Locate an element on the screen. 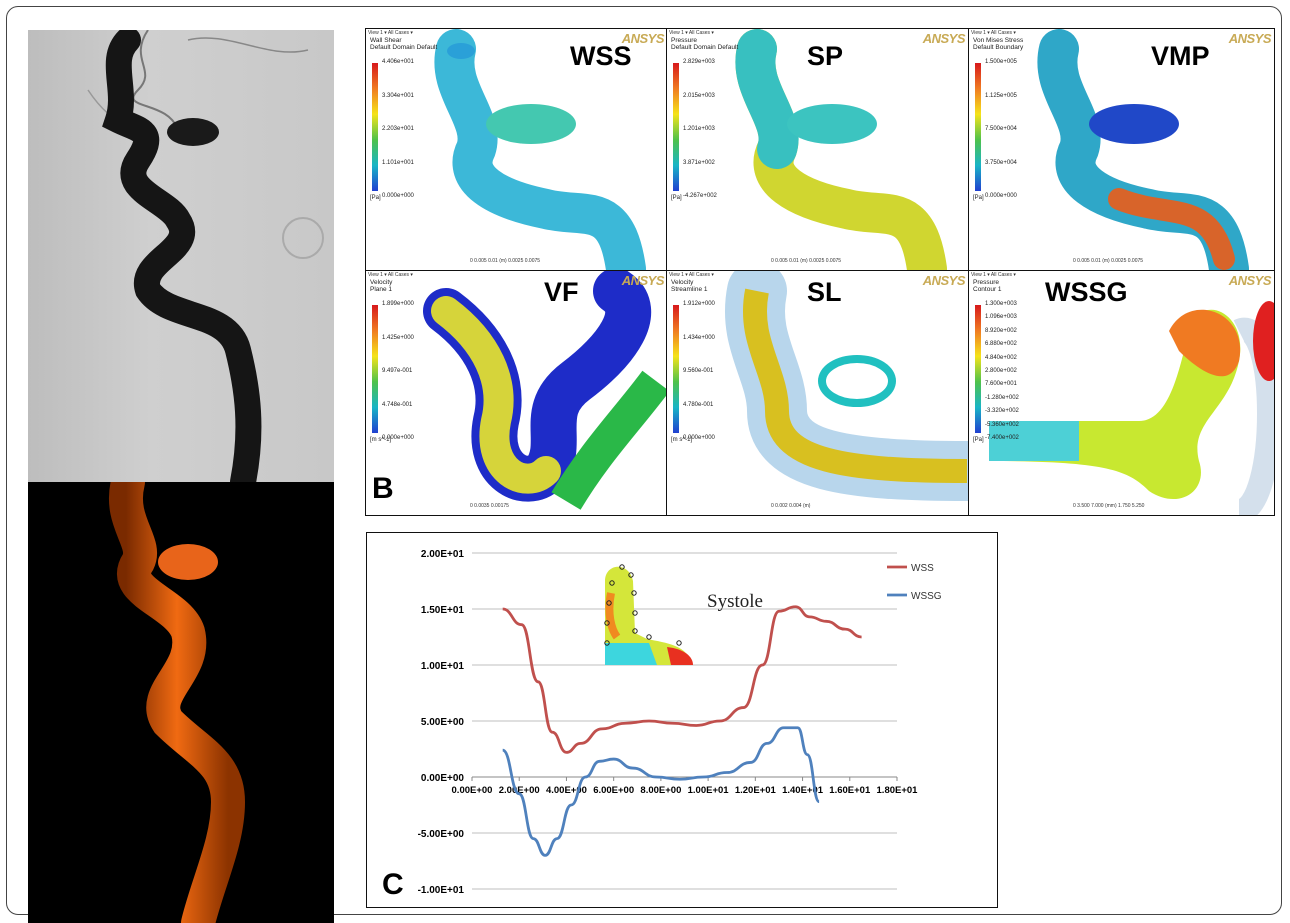 This screenshot has height=923, width=1290. legend-variable: Velocity is located at coordinates (381, 282).